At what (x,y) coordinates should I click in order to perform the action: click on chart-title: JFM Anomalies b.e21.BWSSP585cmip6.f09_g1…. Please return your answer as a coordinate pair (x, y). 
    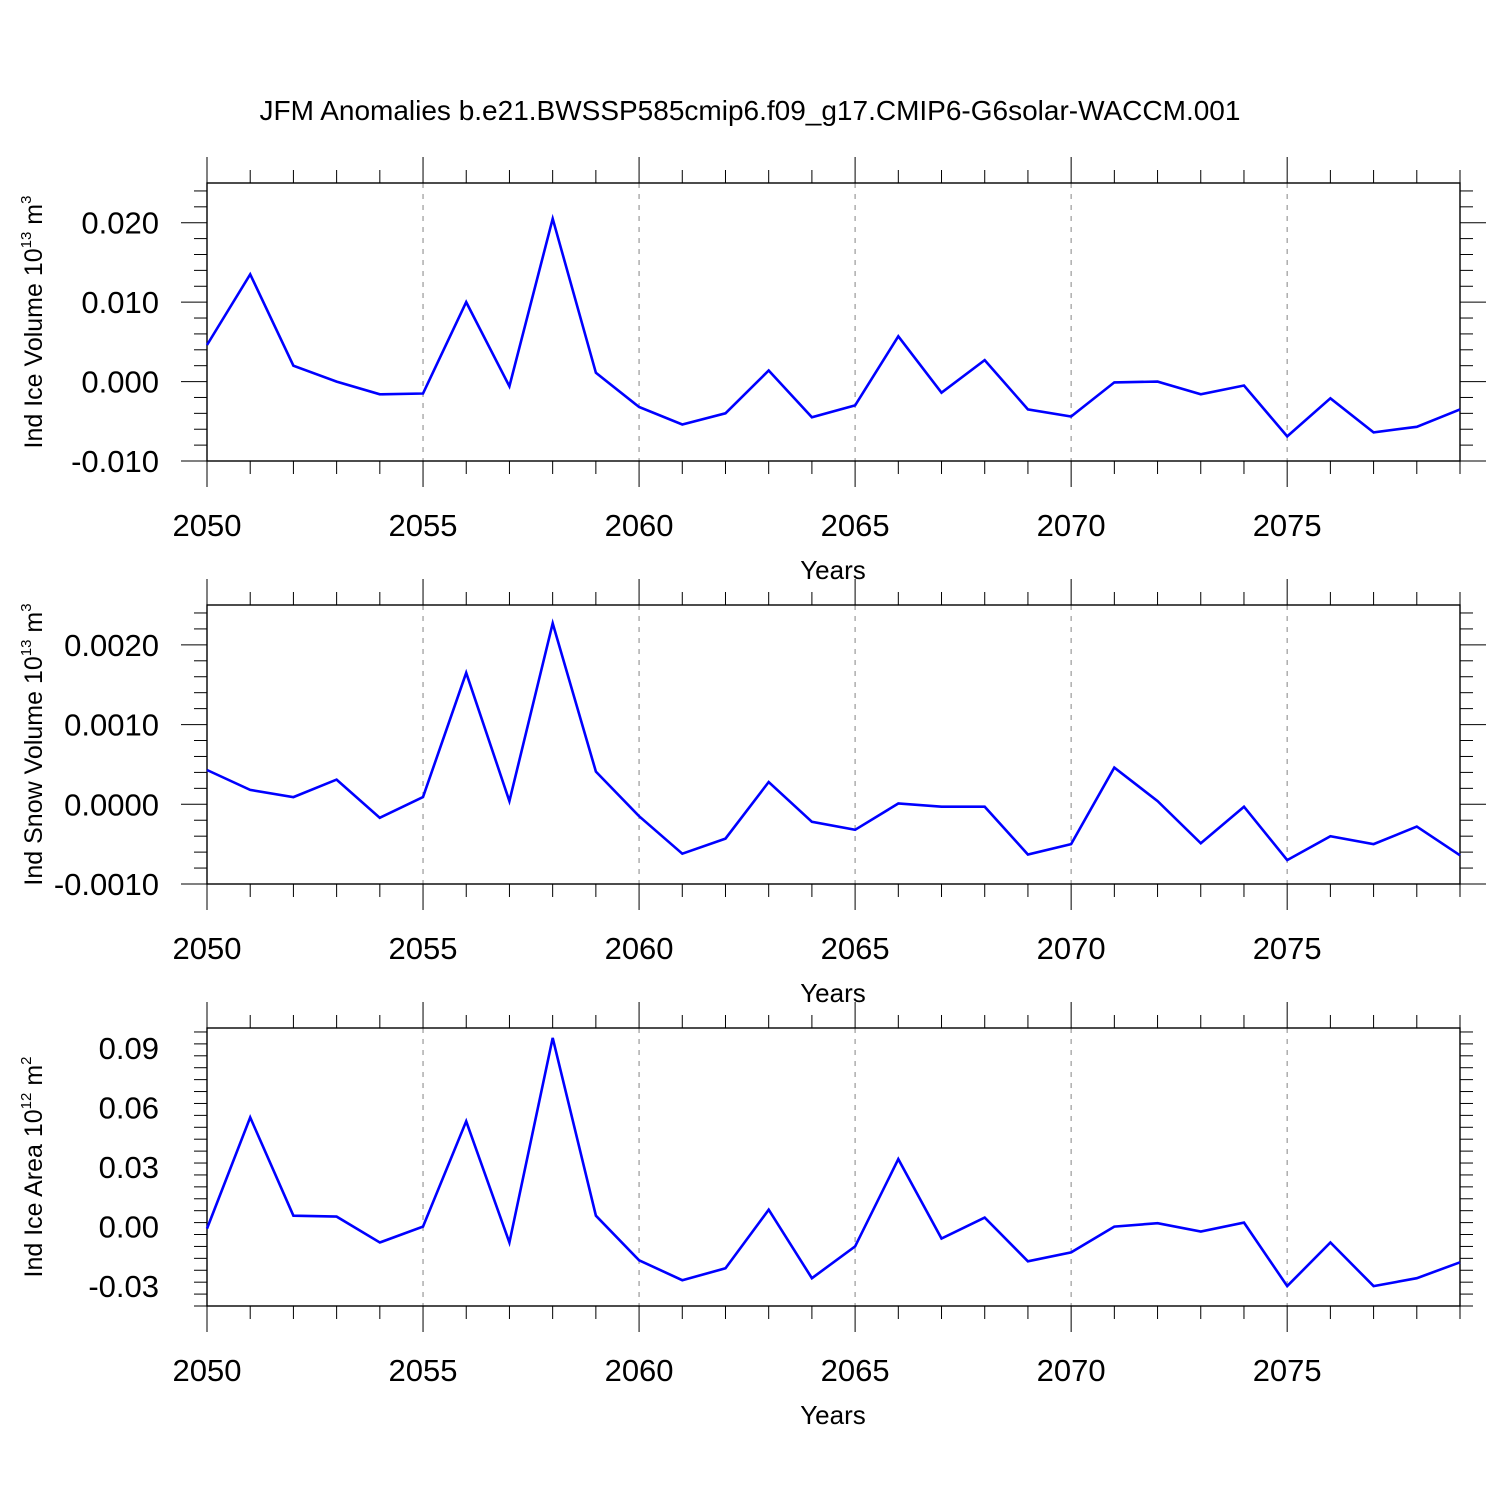
    Looking at the image, I should click on (750, 110).